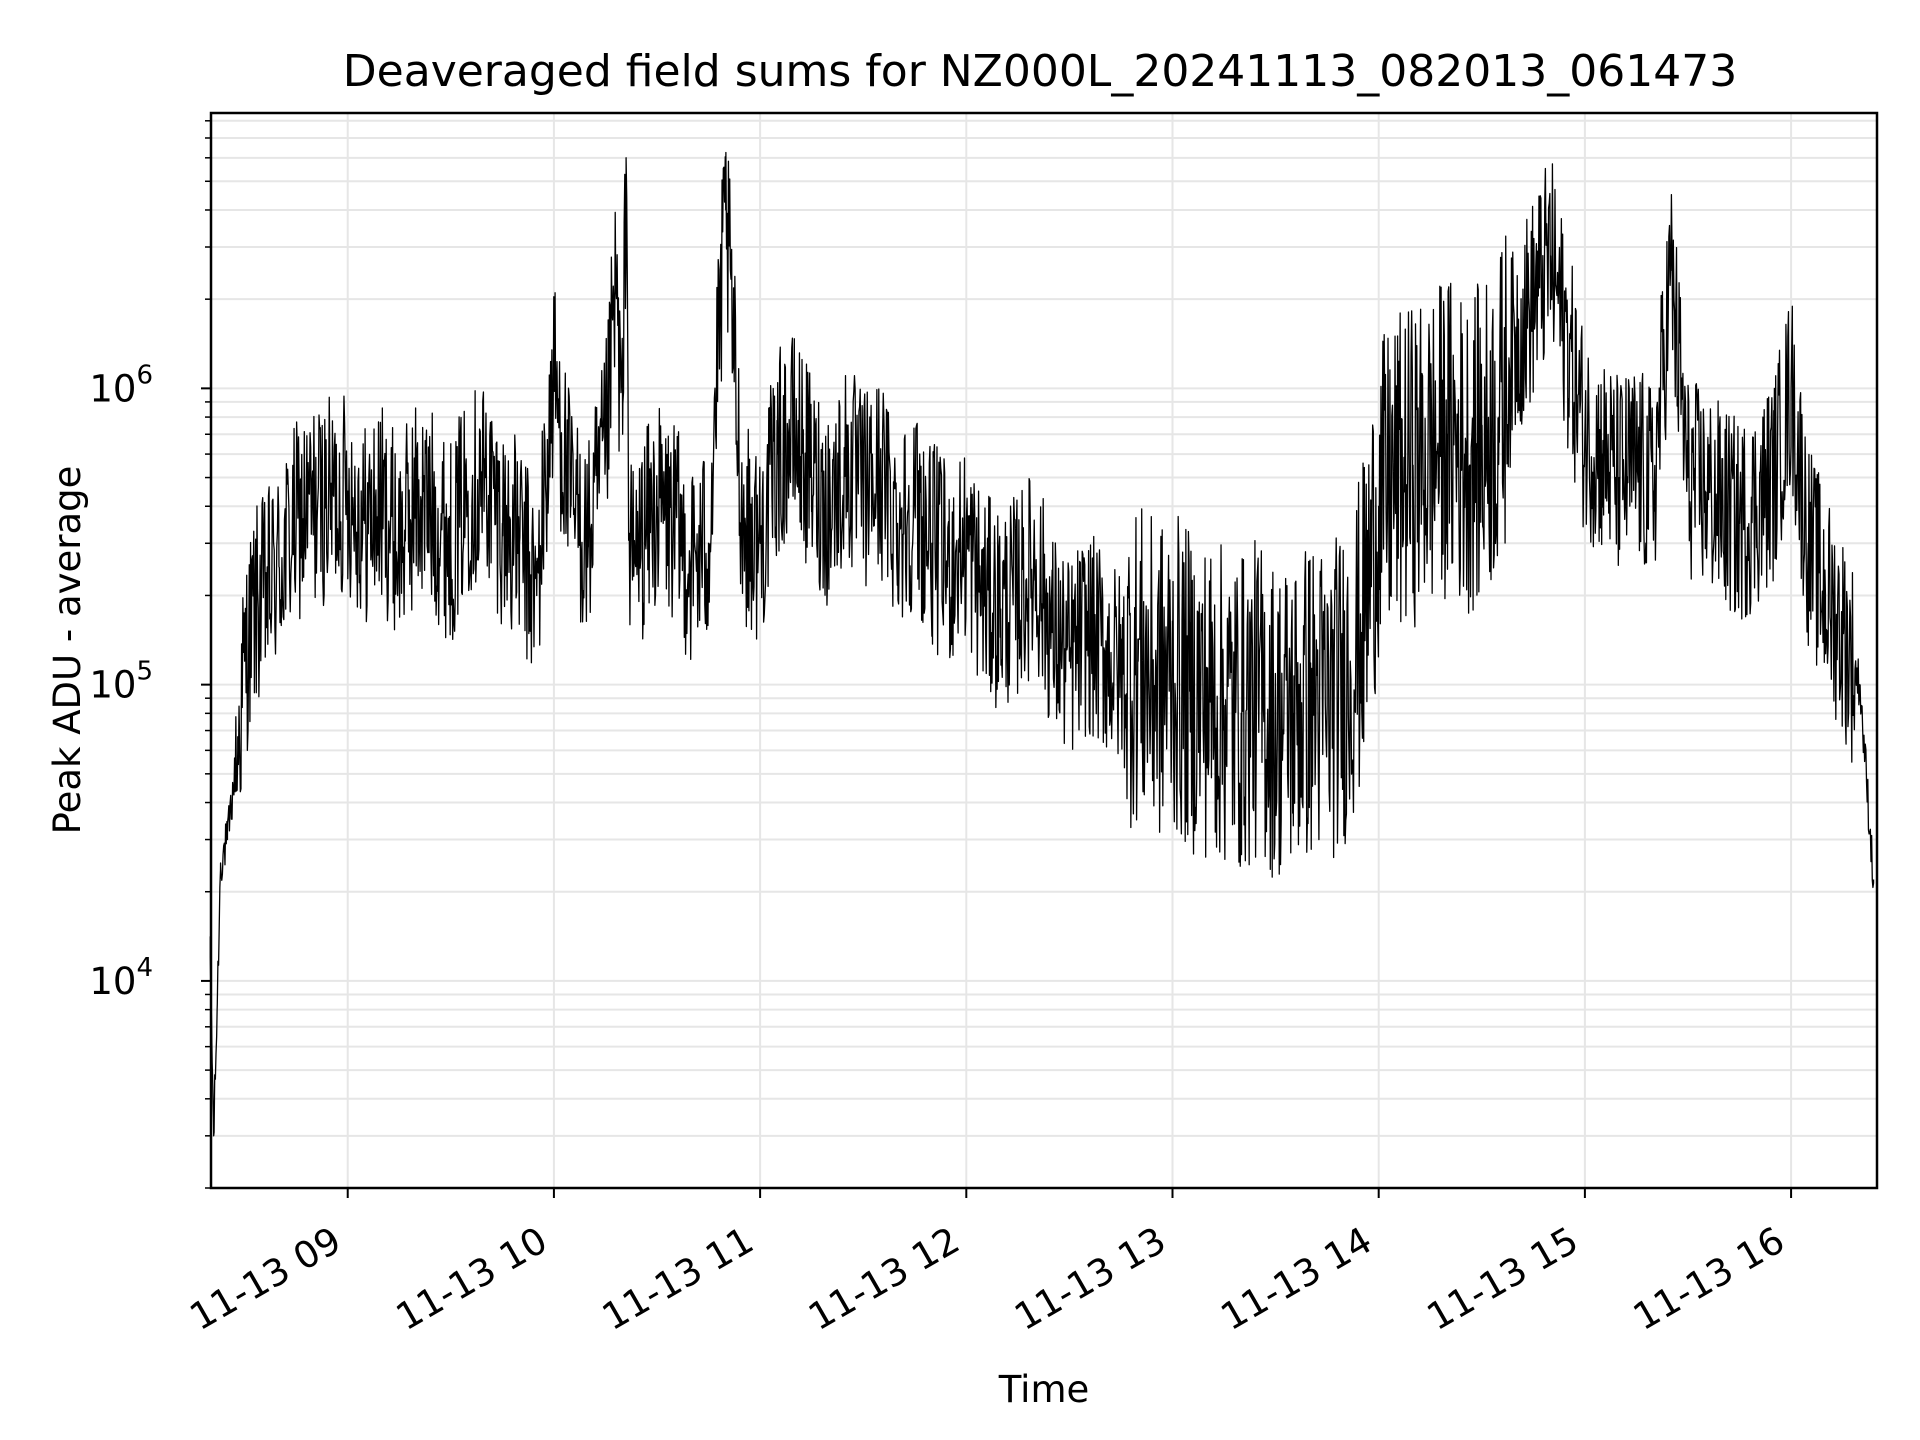  I want to click on x-axis-label: Time, so click(1044, 1389).